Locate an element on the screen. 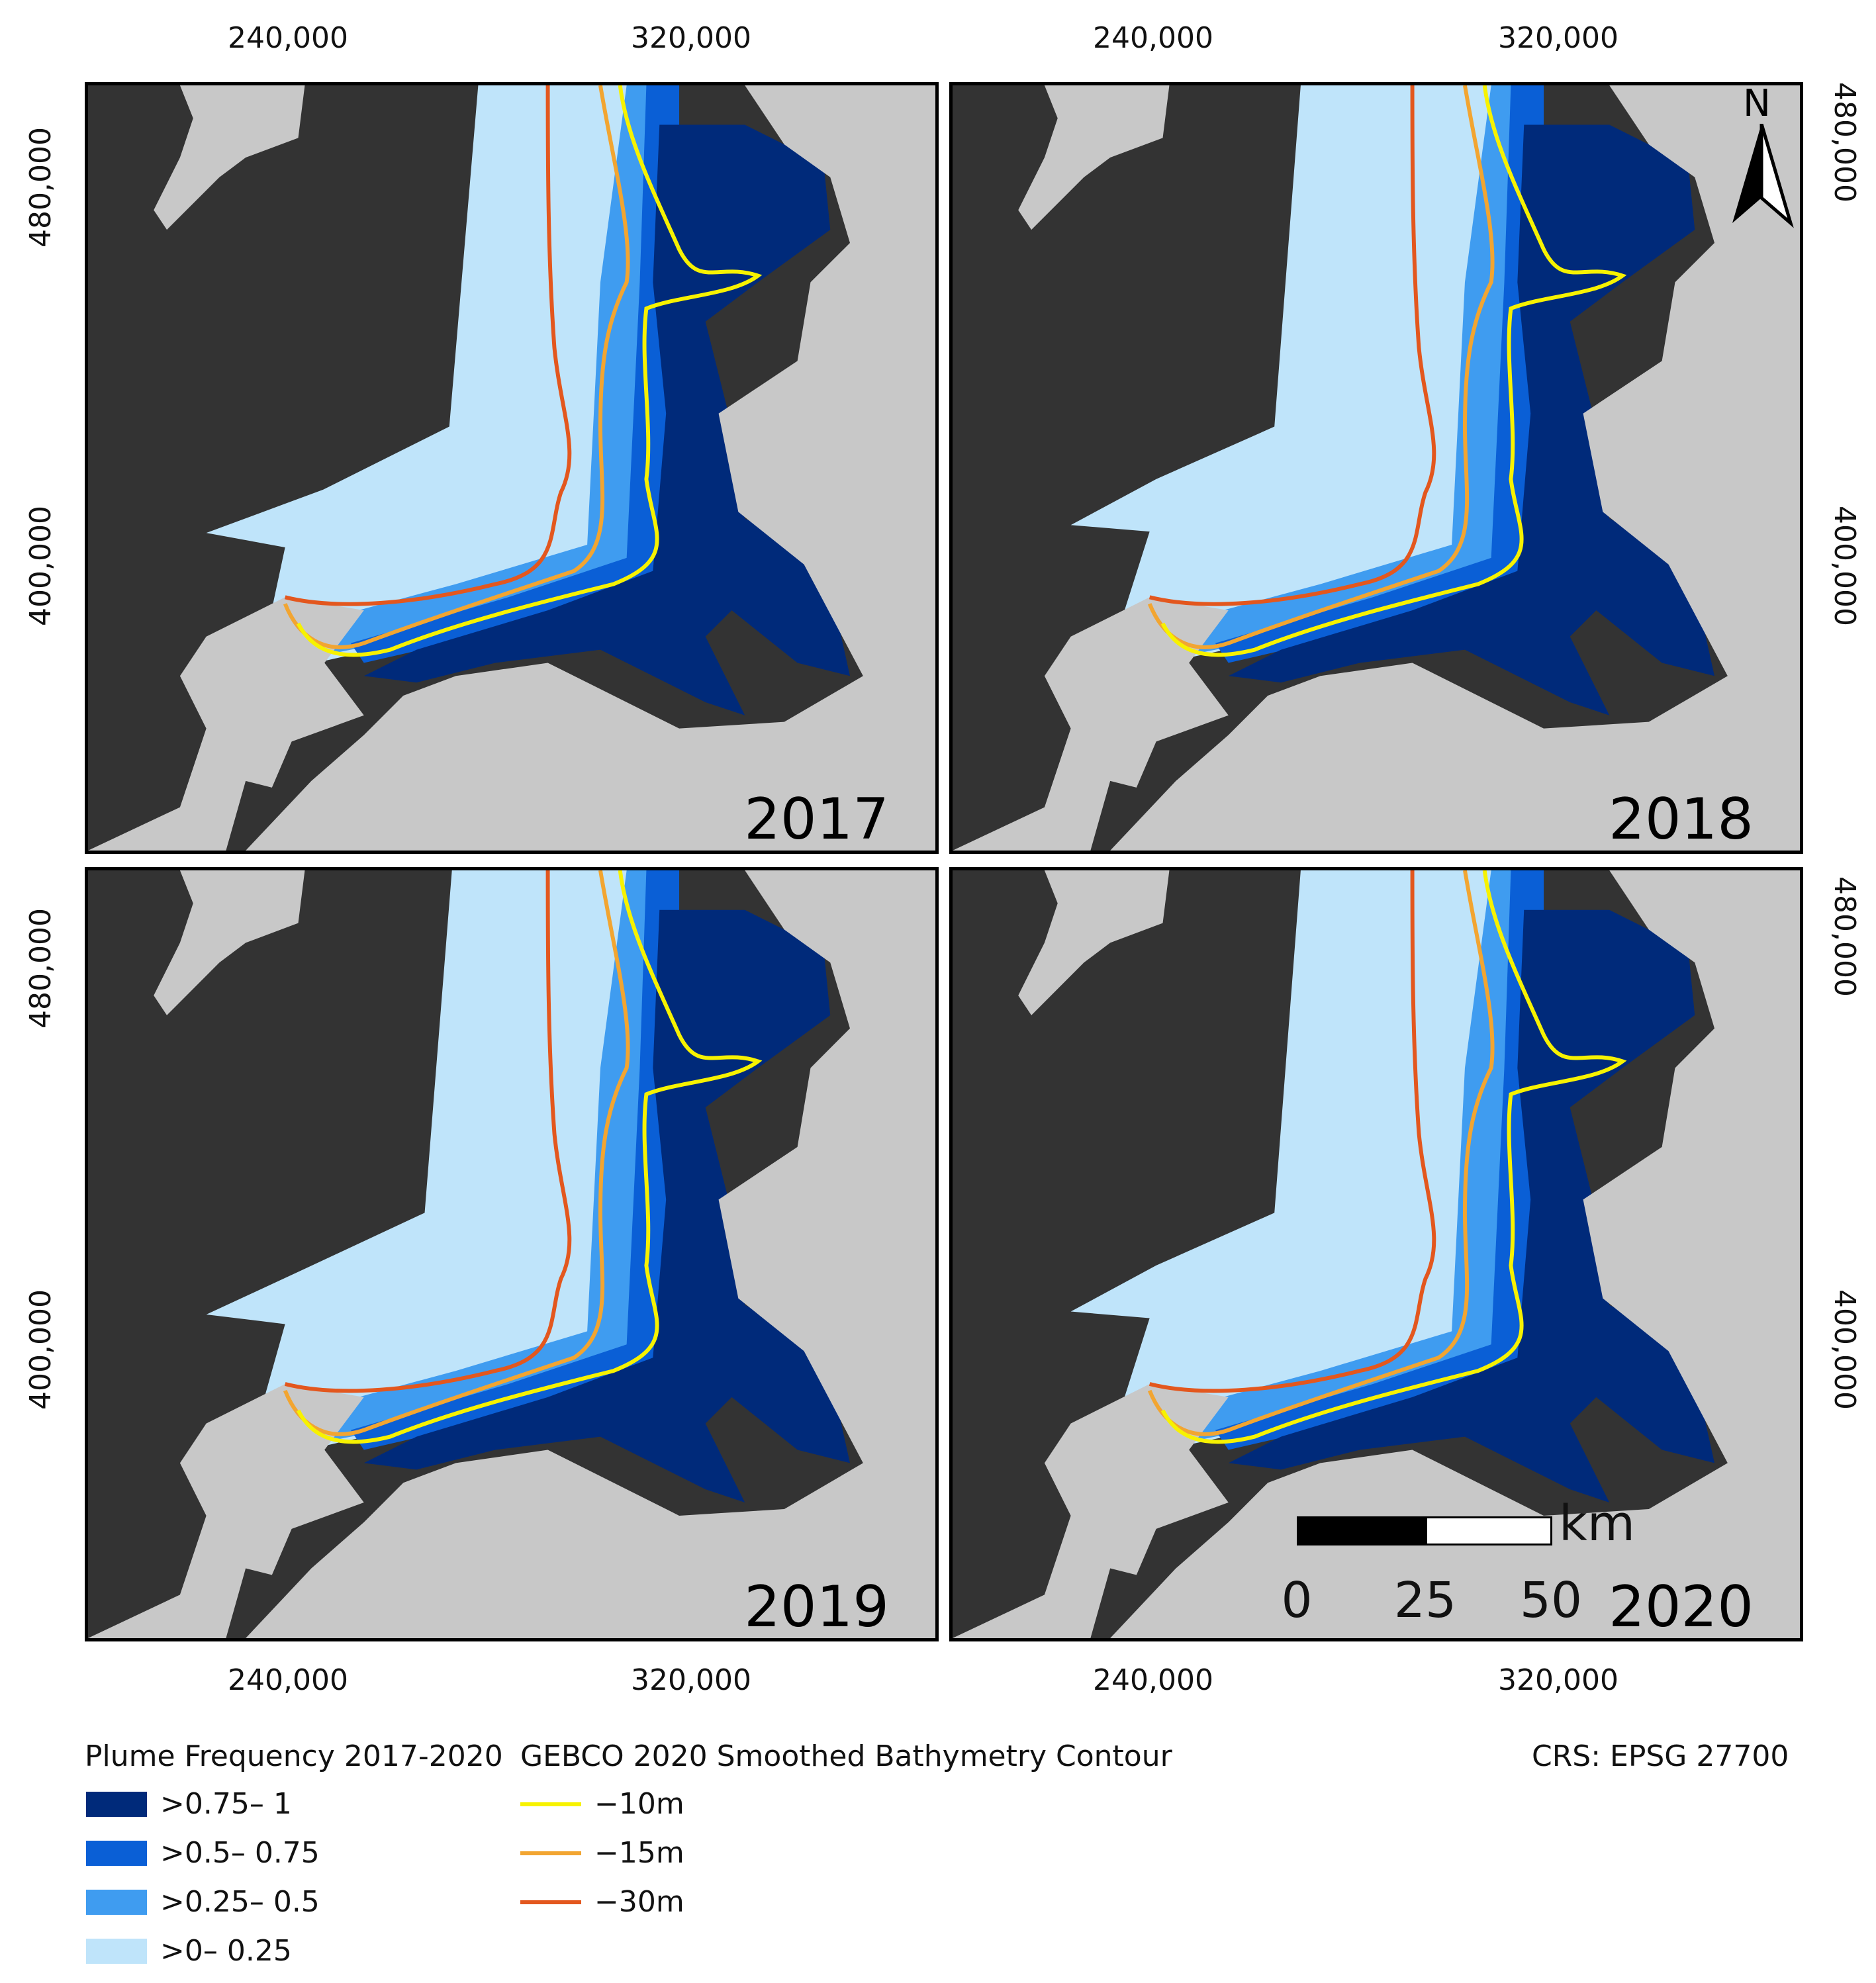  x-tick-bottom-320000-a: 320,000 is located at coordinates (691, 1680).